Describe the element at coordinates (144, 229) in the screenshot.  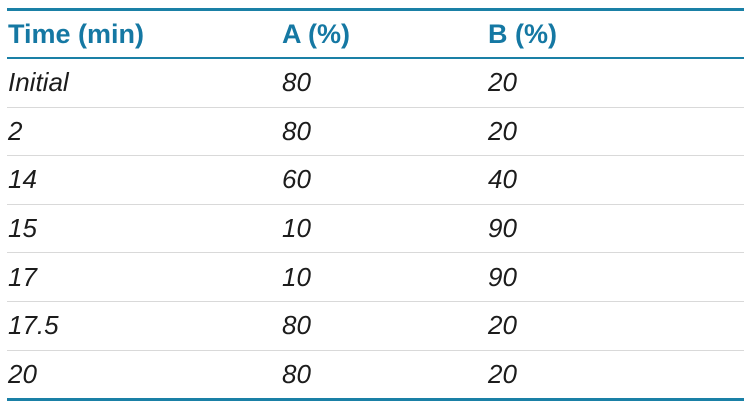
I see `cell-time: 15` at that location.